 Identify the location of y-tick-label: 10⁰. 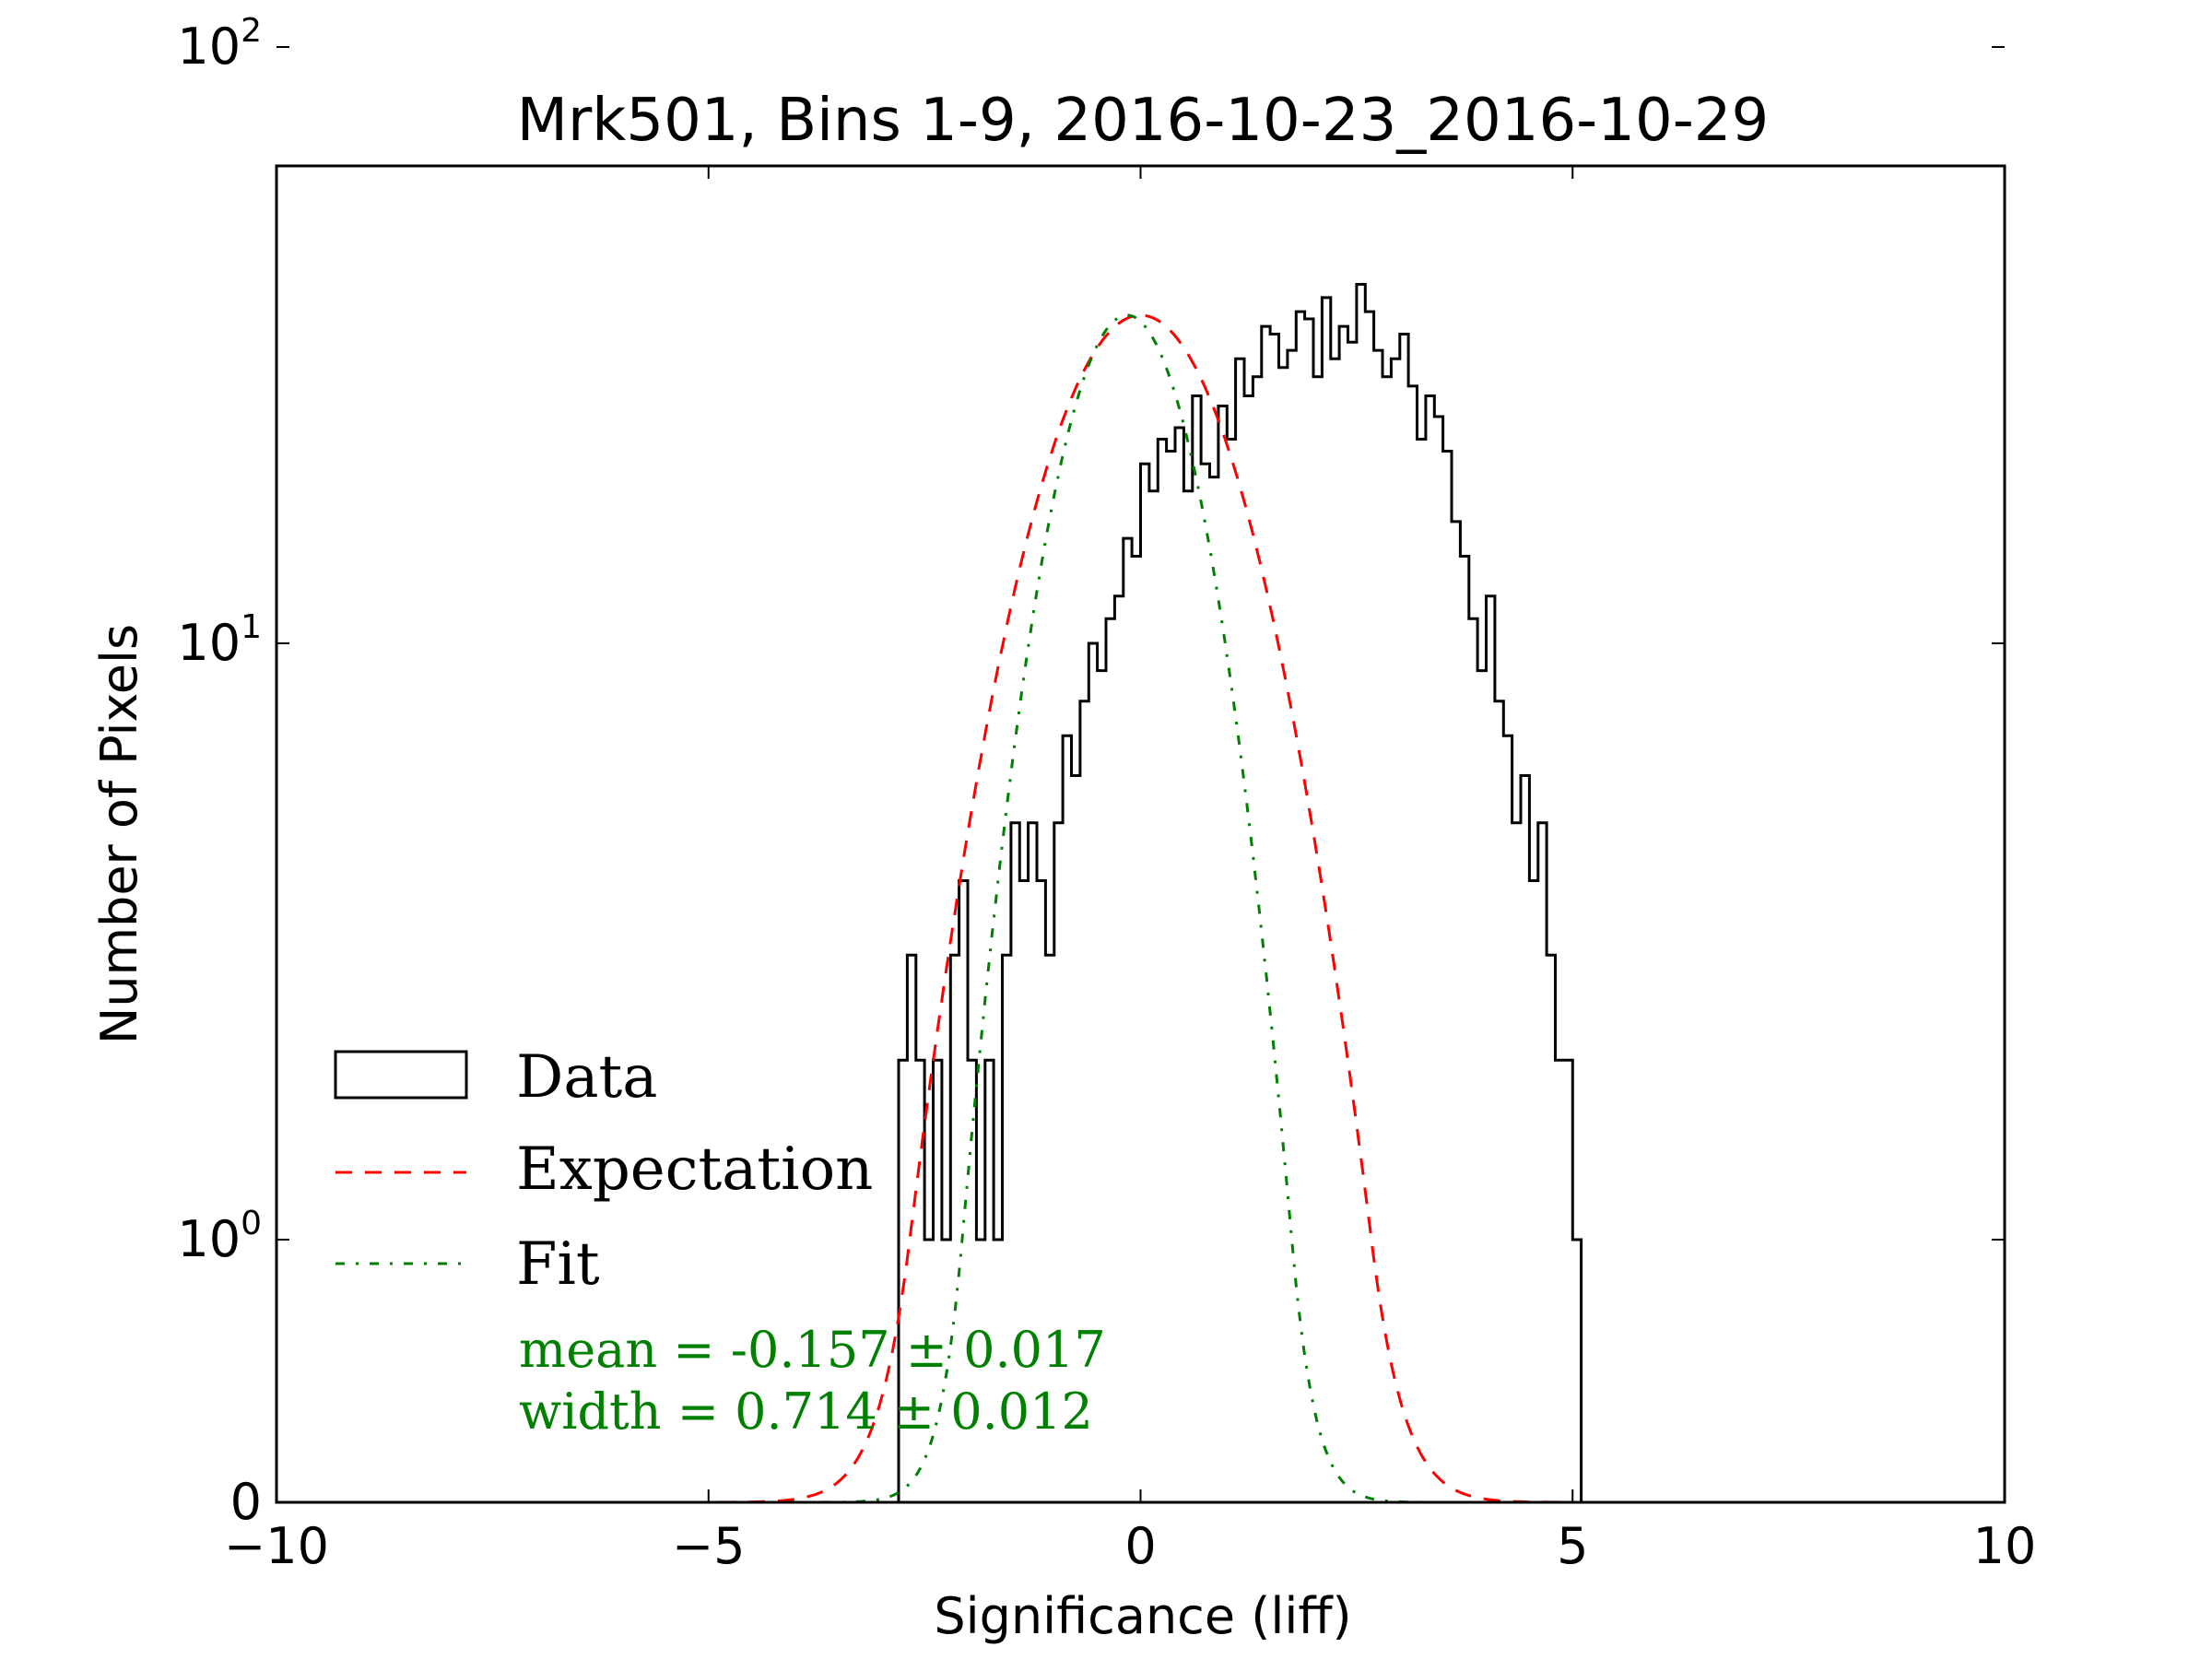
(219, 1236).